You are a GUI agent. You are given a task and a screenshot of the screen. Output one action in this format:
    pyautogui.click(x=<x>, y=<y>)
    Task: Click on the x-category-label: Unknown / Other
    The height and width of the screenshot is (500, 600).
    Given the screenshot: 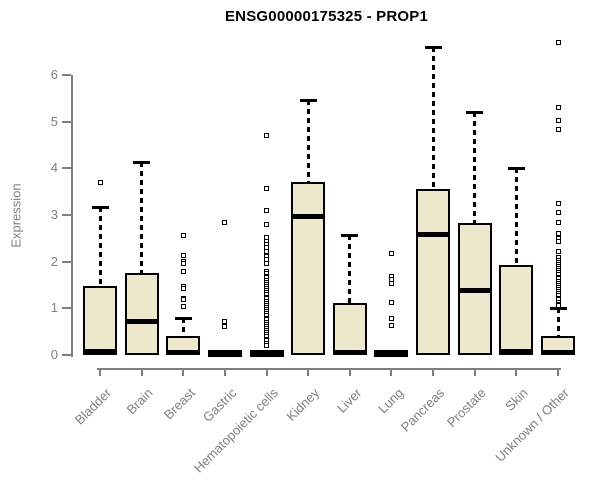 What is the action you would take?
    pyautogui.click(x=532, y=425)
    